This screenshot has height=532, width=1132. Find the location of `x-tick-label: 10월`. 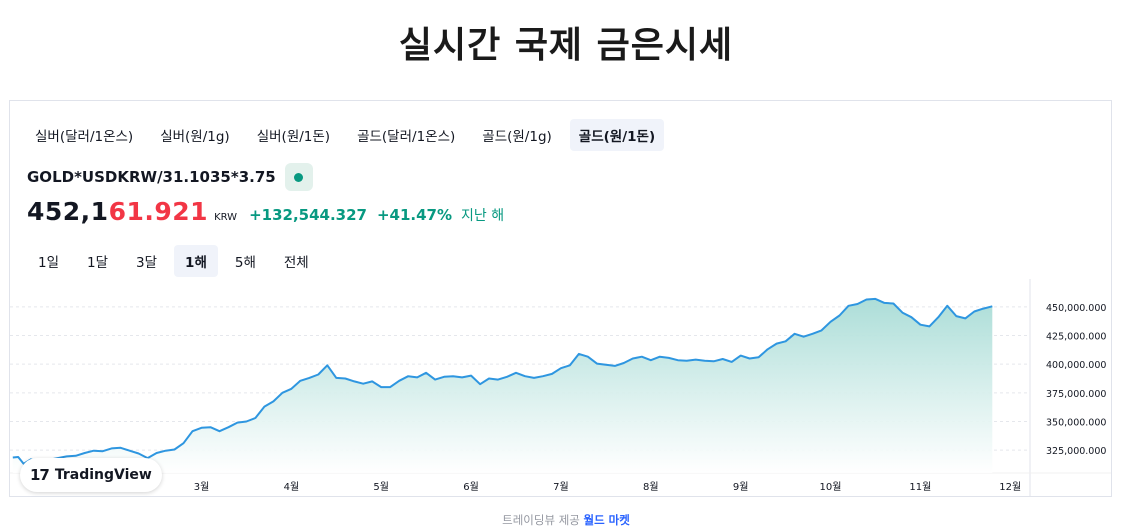

x-tick-label: 10월 is located at coordinates (831, 487).